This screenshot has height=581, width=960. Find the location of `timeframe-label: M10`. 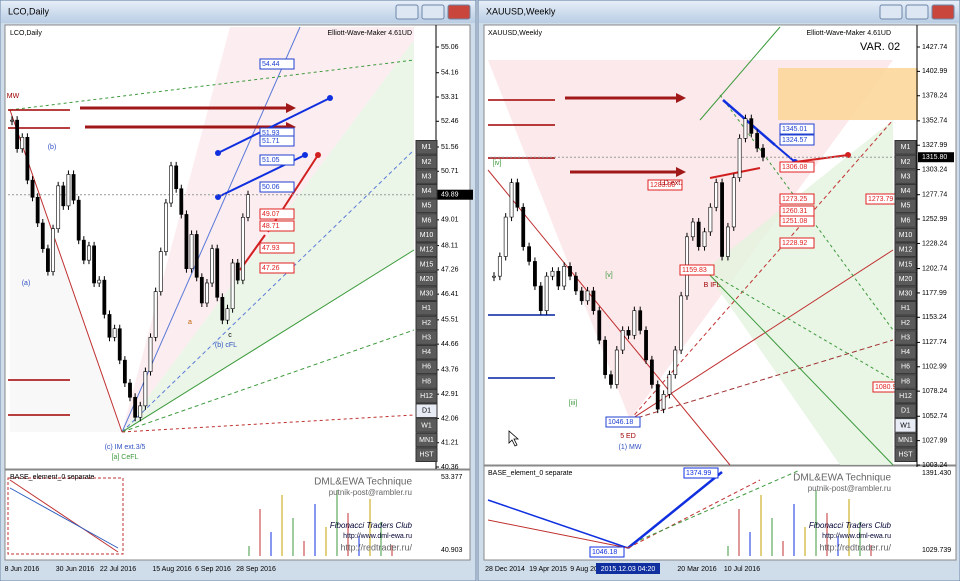

timeframe-label: M10 is located at coordinates (427, 235).